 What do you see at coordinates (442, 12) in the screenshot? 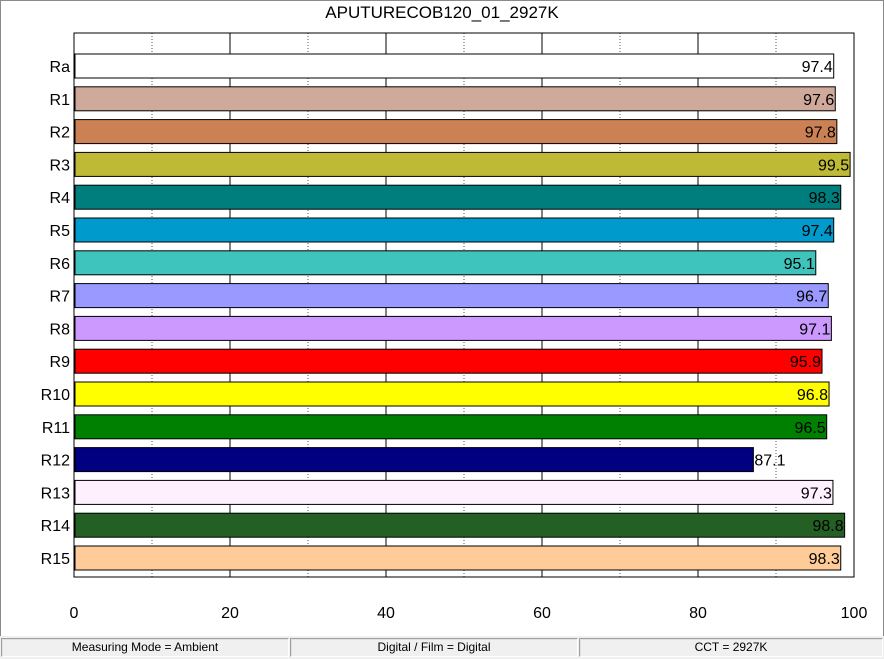
I see `chart-title: APUTURECOB120_01_2927K` at bounding box center [442, 12].